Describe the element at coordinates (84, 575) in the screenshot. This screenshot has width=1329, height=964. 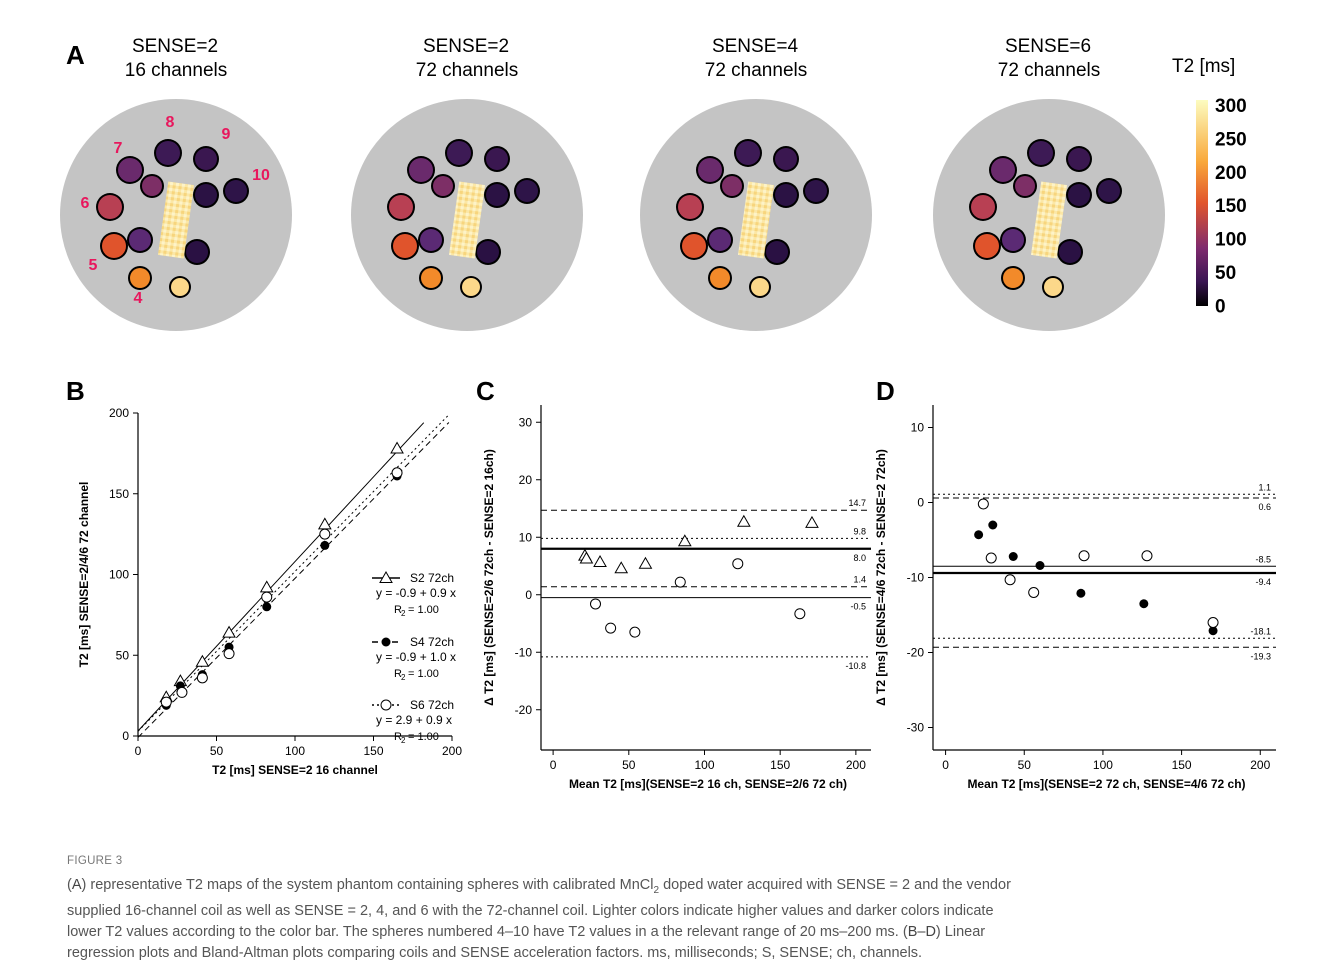
I see `y-axis-label: T2 [ms] SENSE=2/4/6 72 channel` at that location.